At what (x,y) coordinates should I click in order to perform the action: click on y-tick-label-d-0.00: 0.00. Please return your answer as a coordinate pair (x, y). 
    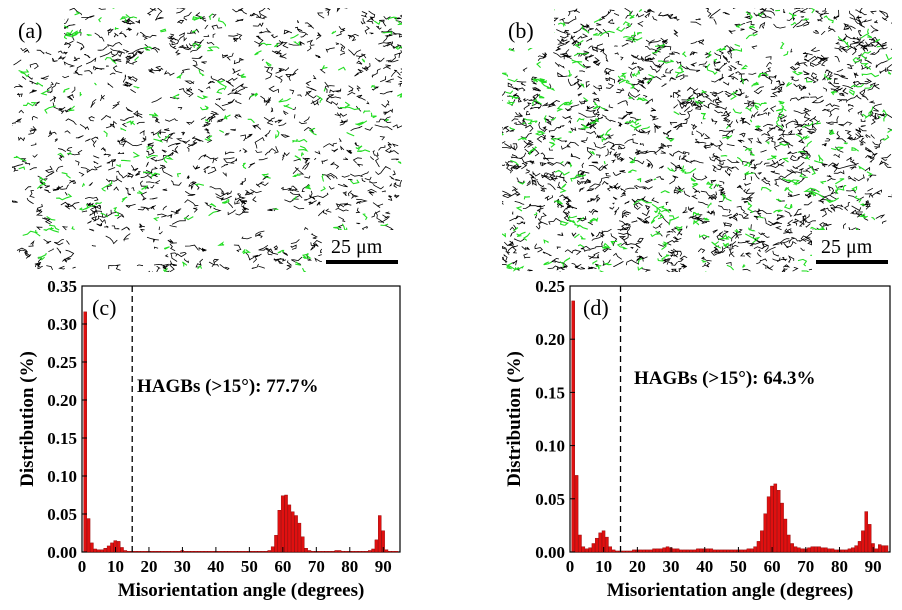
    Looking at the image, I should click on (550, 552).